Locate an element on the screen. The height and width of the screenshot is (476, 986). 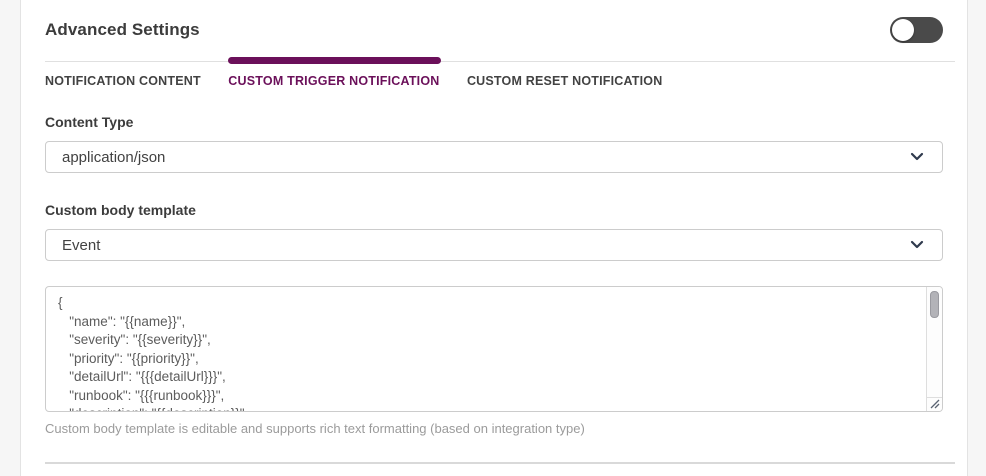
content-type-label: Content Type is located at coordinates (89, 122).